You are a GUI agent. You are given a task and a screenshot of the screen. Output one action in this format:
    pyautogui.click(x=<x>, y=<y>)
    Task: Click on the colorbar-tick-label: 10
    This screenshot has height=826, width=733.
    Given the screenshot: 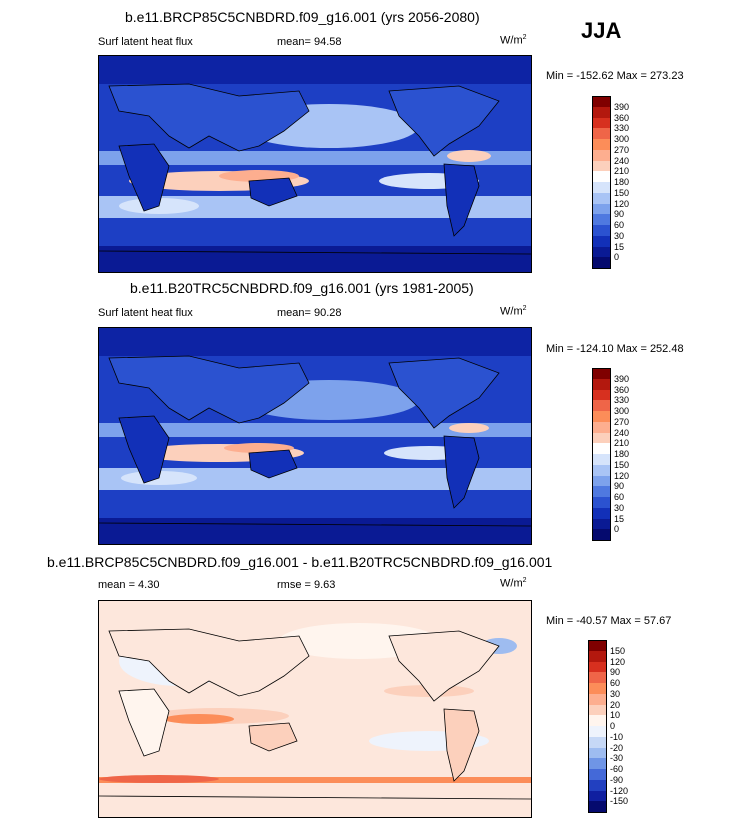 What is the action you would take?
    pyautogui.click(x=615, y=715)
    